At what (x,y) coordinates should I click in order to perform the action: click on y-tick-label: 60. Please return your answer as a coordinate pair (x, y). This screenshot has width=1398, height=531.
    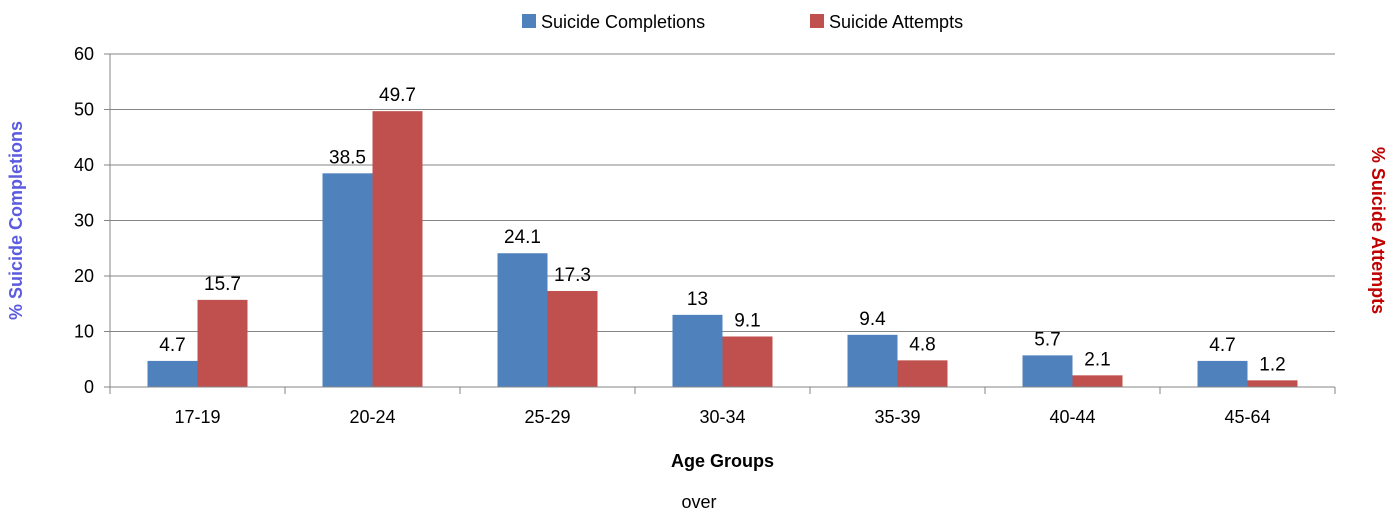
    Looking at the image, I should click on (84, 54).